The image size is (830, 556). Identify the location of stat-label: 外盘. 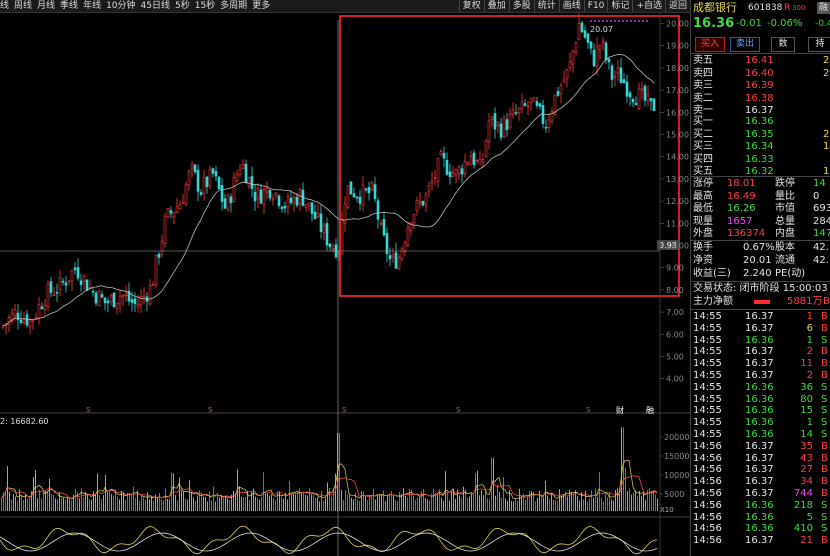
(703, 233).